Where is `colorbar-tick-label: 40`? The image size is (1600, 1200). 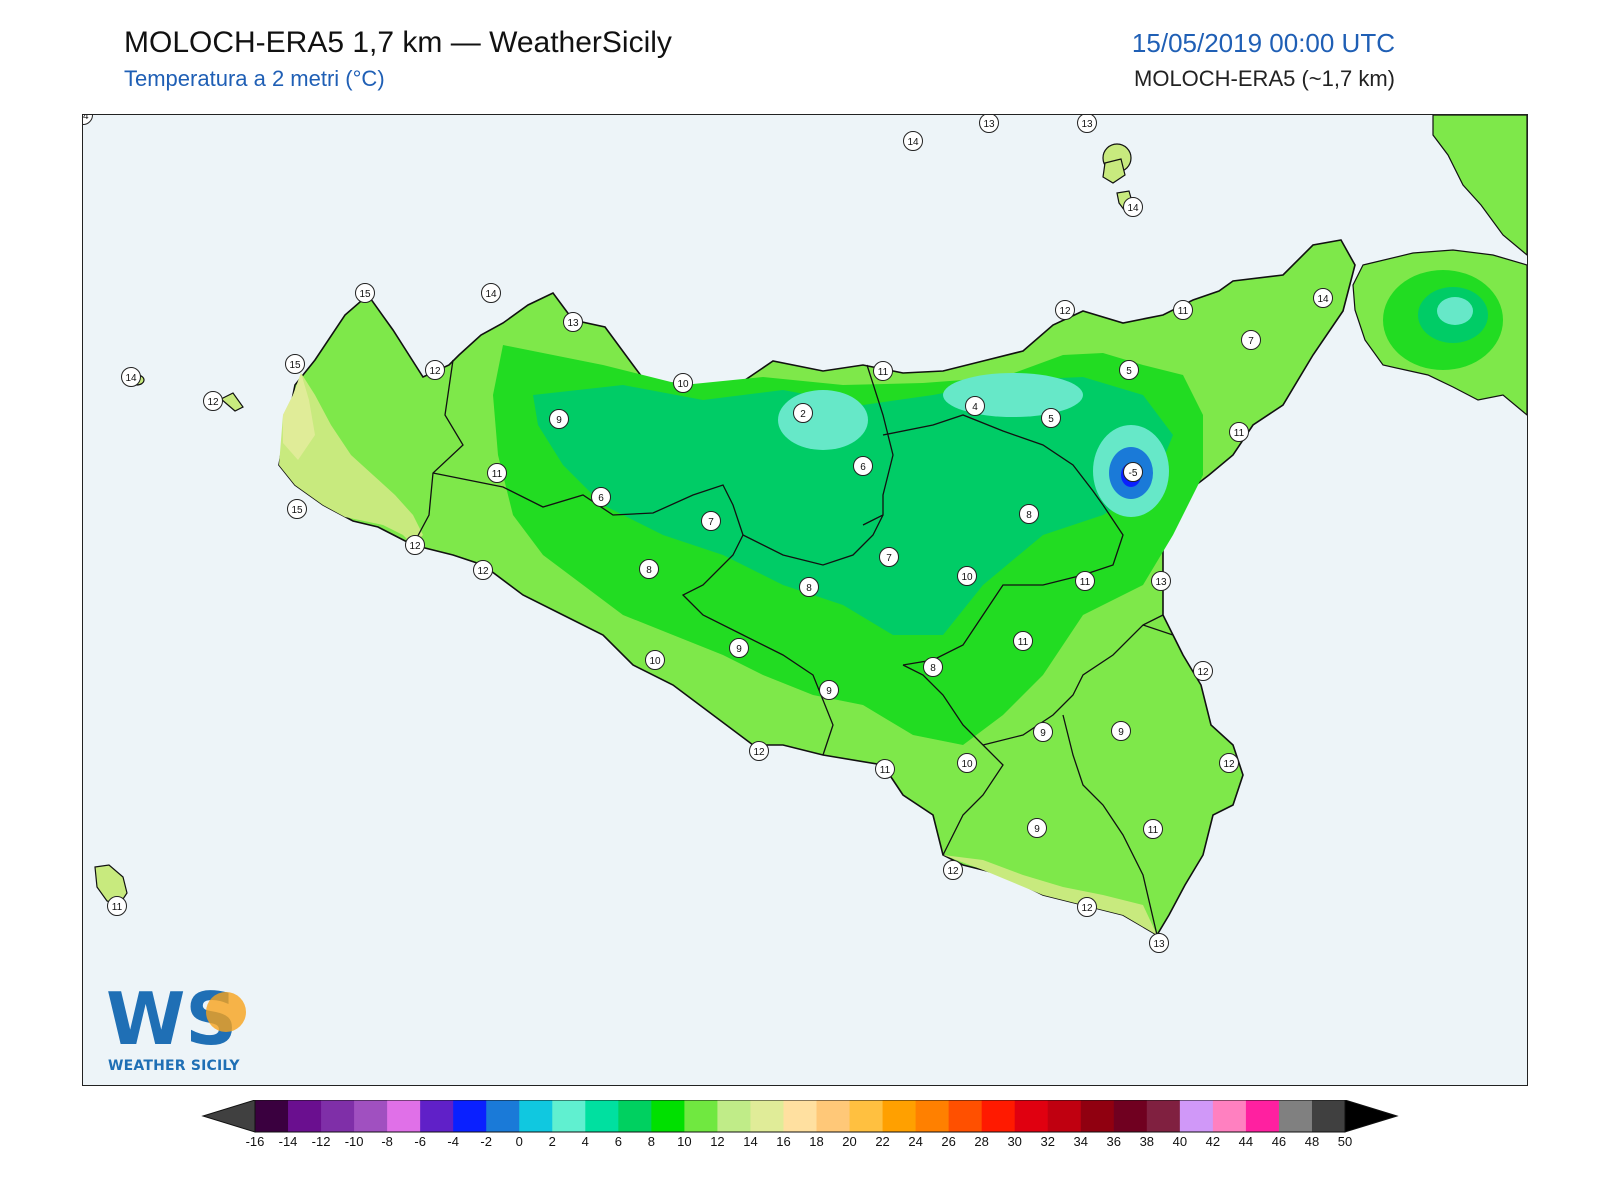 colorbar-tick-label: 40 is located at coordinates (1180, 1141).